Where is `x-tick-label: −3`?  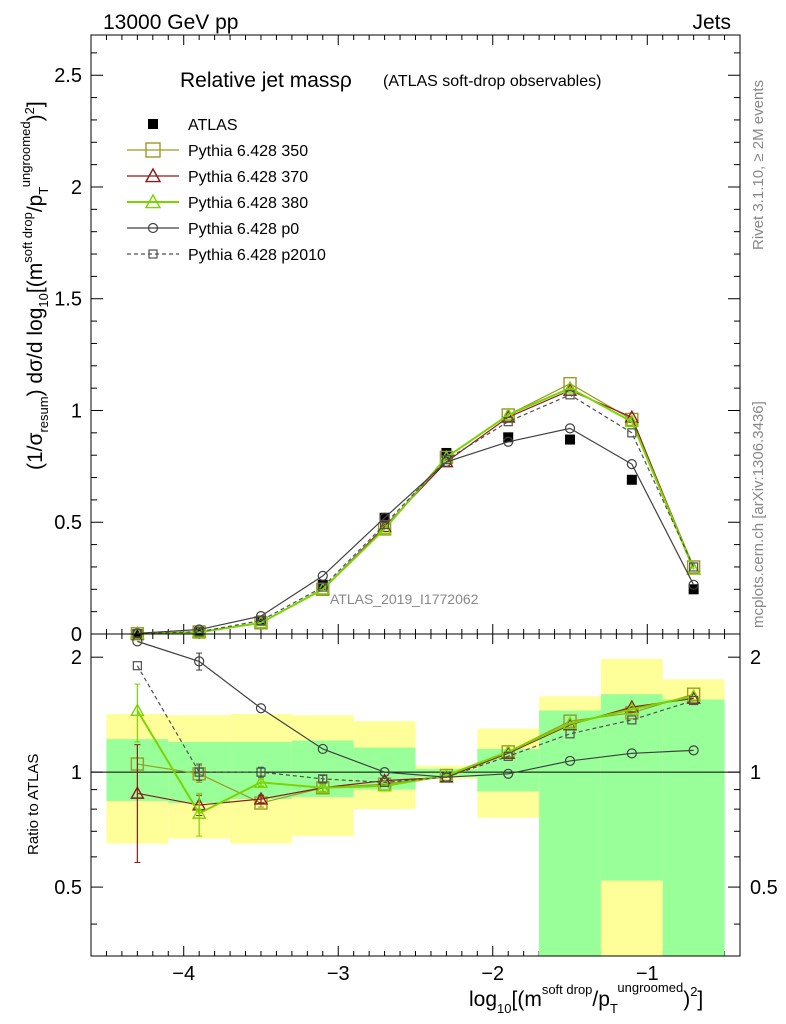
x-tick-label: −3 is located at coordinates (338, 974).